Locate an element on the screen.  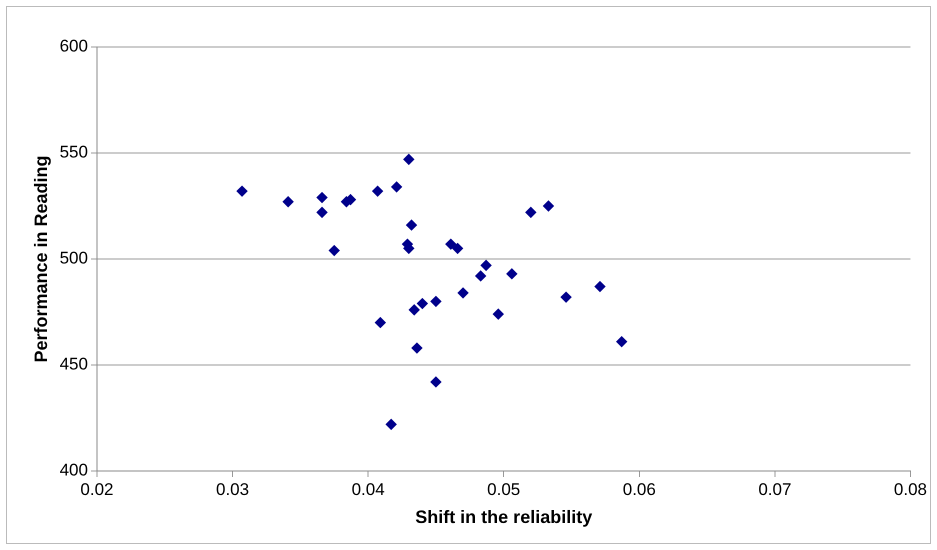
x-tick-label: 0.06 is located at coordinates (639, 489).